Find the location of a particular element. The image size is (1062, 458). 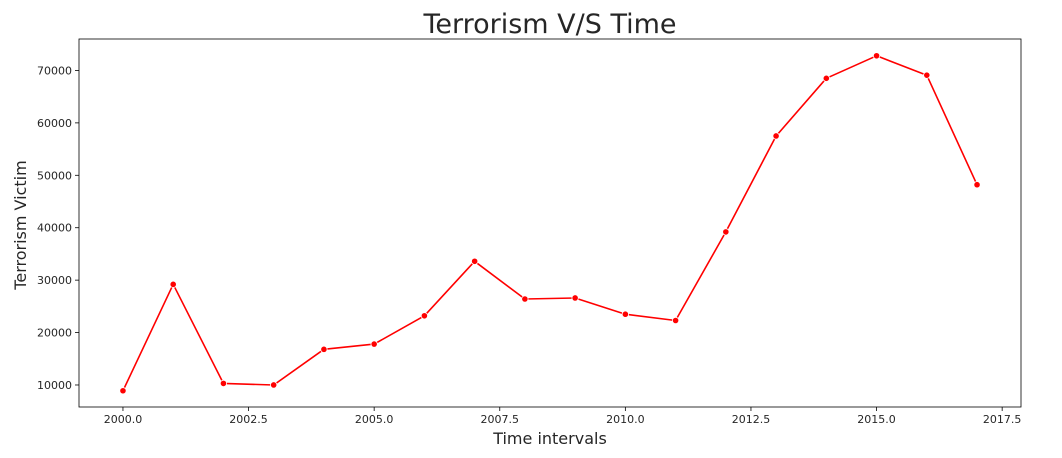

x-tick-label: 2000.0 is located at coordinates (123, 419).